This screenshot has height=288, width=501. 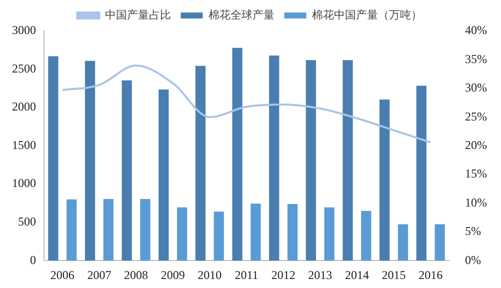 I want to click on y2-tick-label: 20%, so click(x=476, y=145).